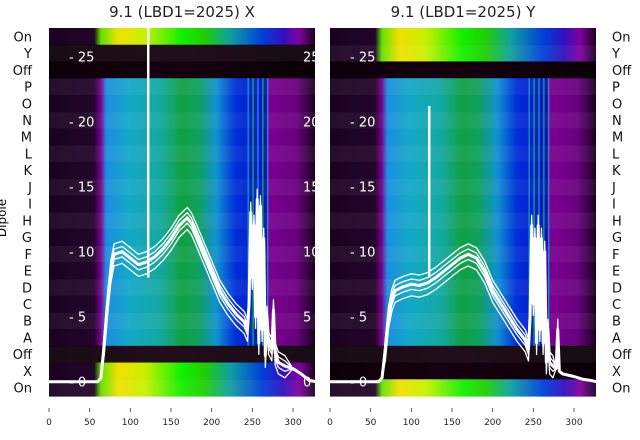 This screenshot has width=640, height=440. Describe the element at coordinates (29, 154) in the screenshot. I see `row-label: L` at that location.